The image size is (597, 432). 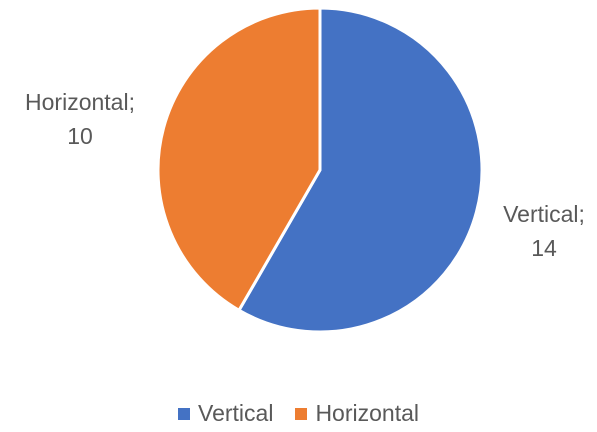 I want to click on legend-label-vertical: Vertical, so click(x=236, y=413).